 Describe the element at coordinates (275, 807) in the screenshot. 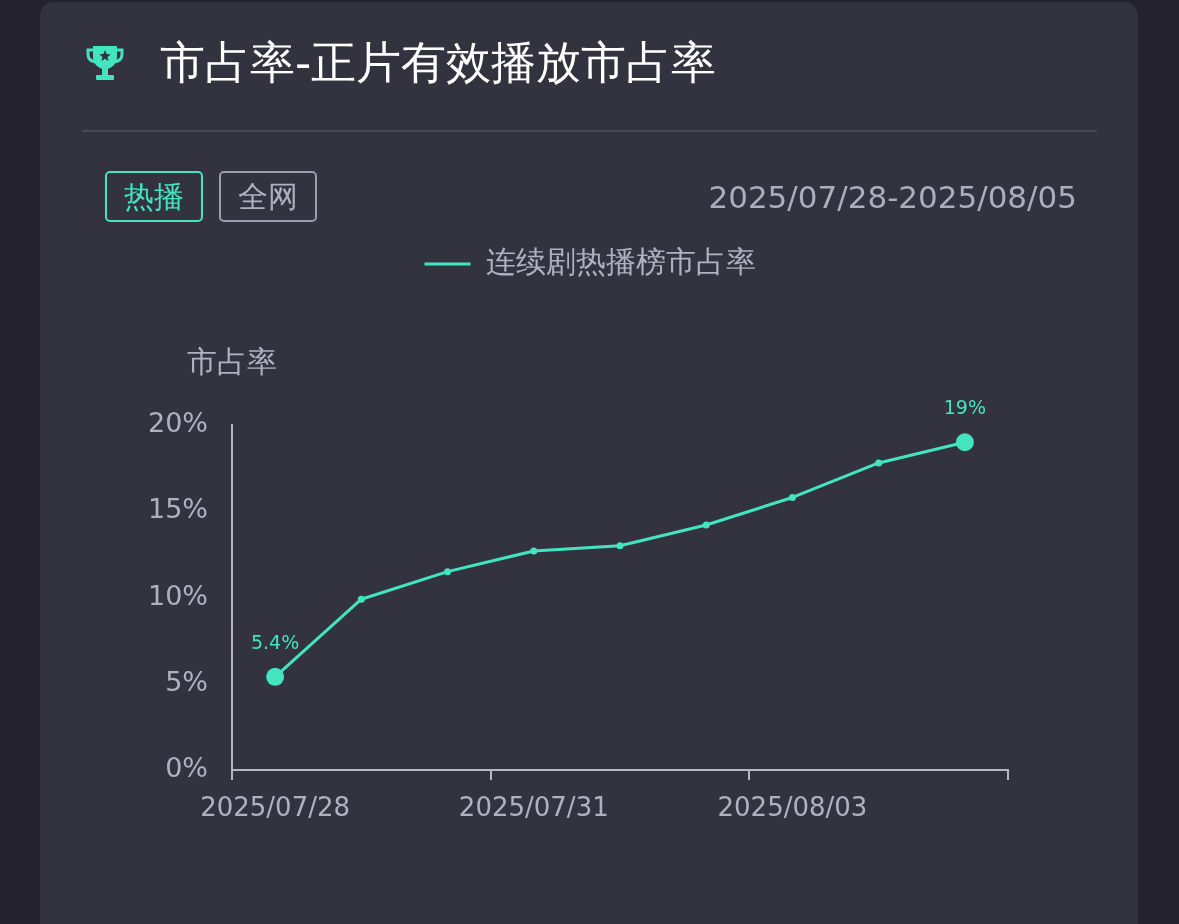

I see `x-tick-label: 2025/07/28` at that location.